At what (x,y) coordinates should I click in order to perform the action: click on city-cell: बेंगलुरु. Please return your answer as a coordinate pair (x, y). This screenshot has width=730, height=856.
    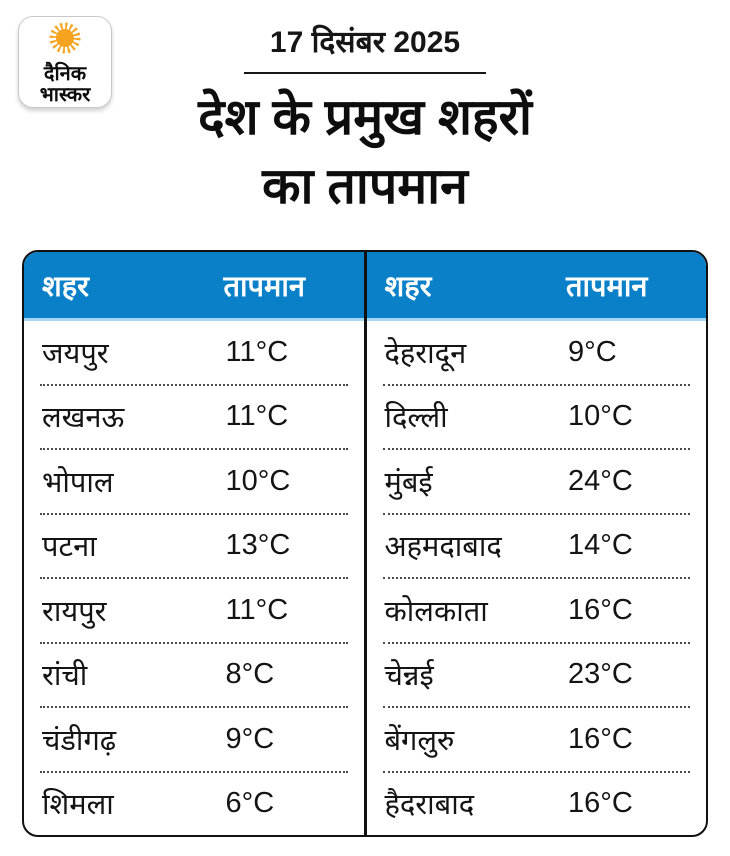
    Looking at the image, I should click on (419, 740).